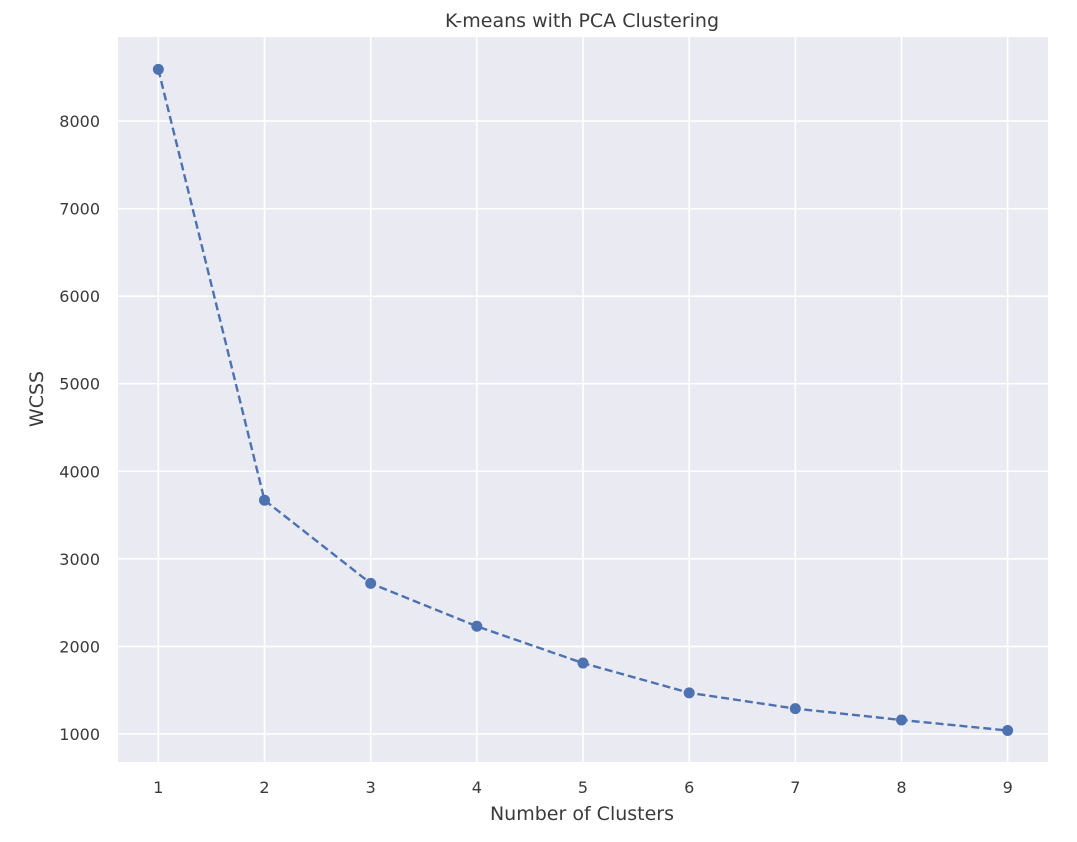 The image size is (1077, 842). I want to click on x-tick-label: 3, so click(371, 787).